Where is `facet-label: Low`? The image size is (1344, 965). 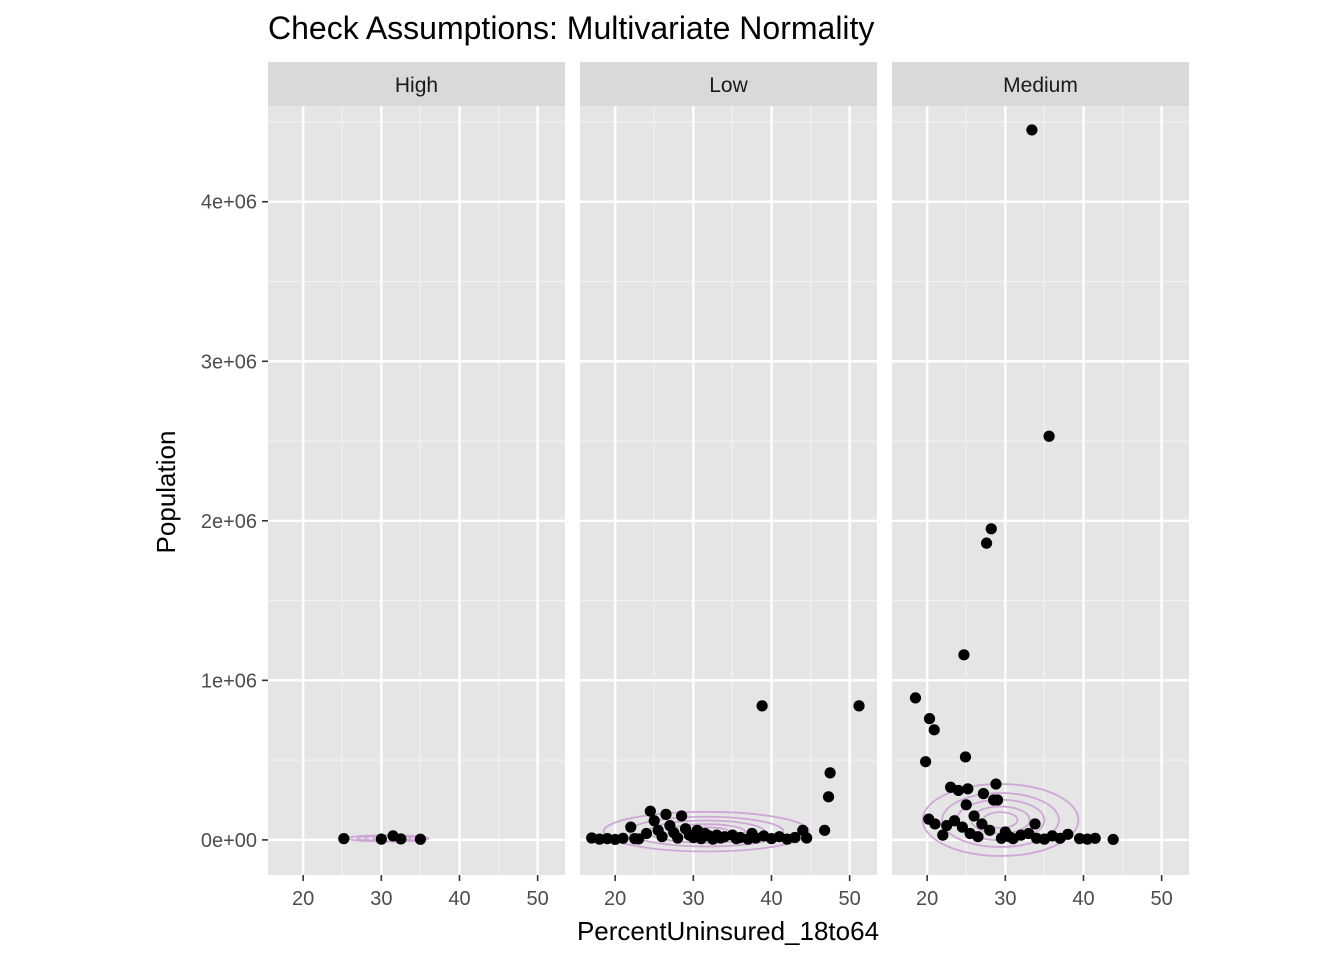 facet-label: Low is located at coordinates (728, 85).